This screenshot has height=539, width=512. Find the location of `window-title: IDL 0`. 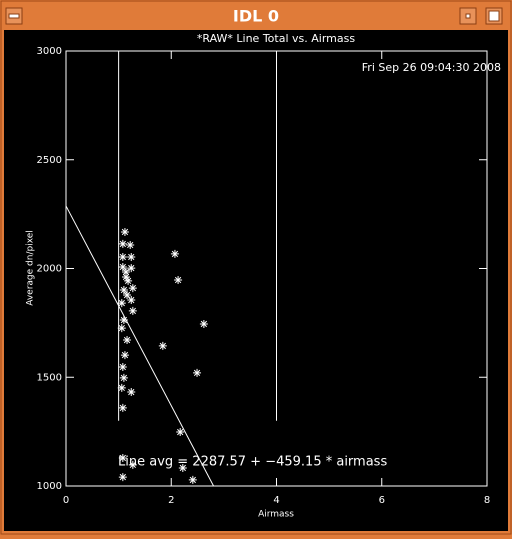

window-title: IDL 0 is located at coordinates (256, 16).